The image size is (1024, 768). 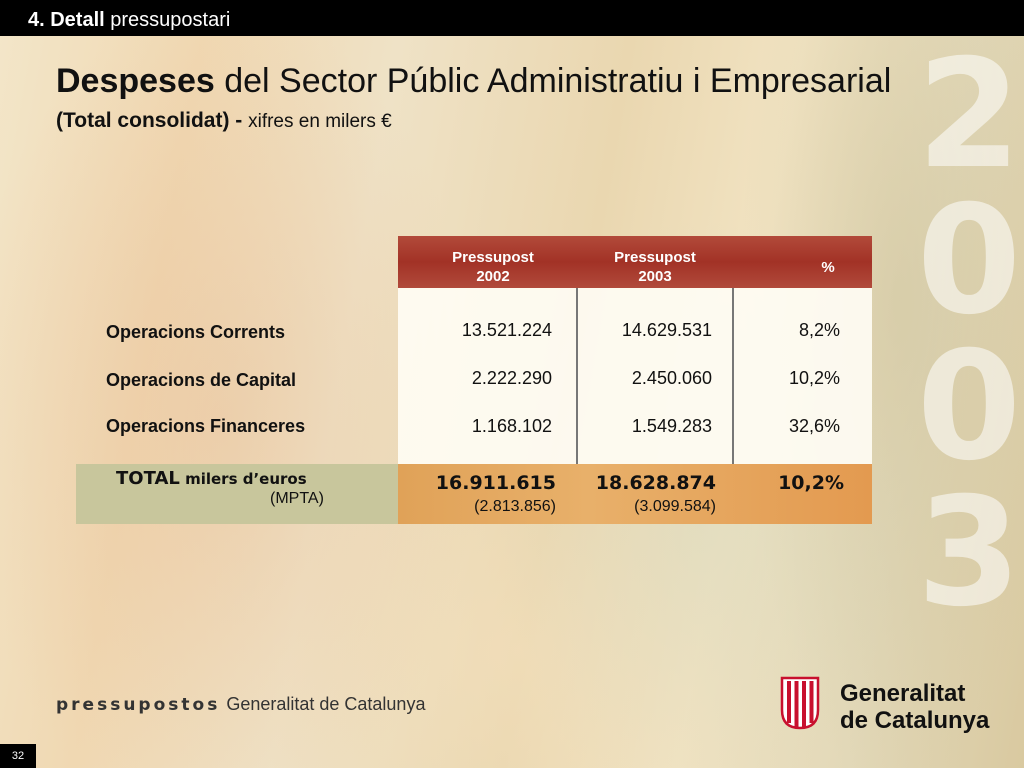 I want to click on year-digit: 3, so click(x=969, y=553).